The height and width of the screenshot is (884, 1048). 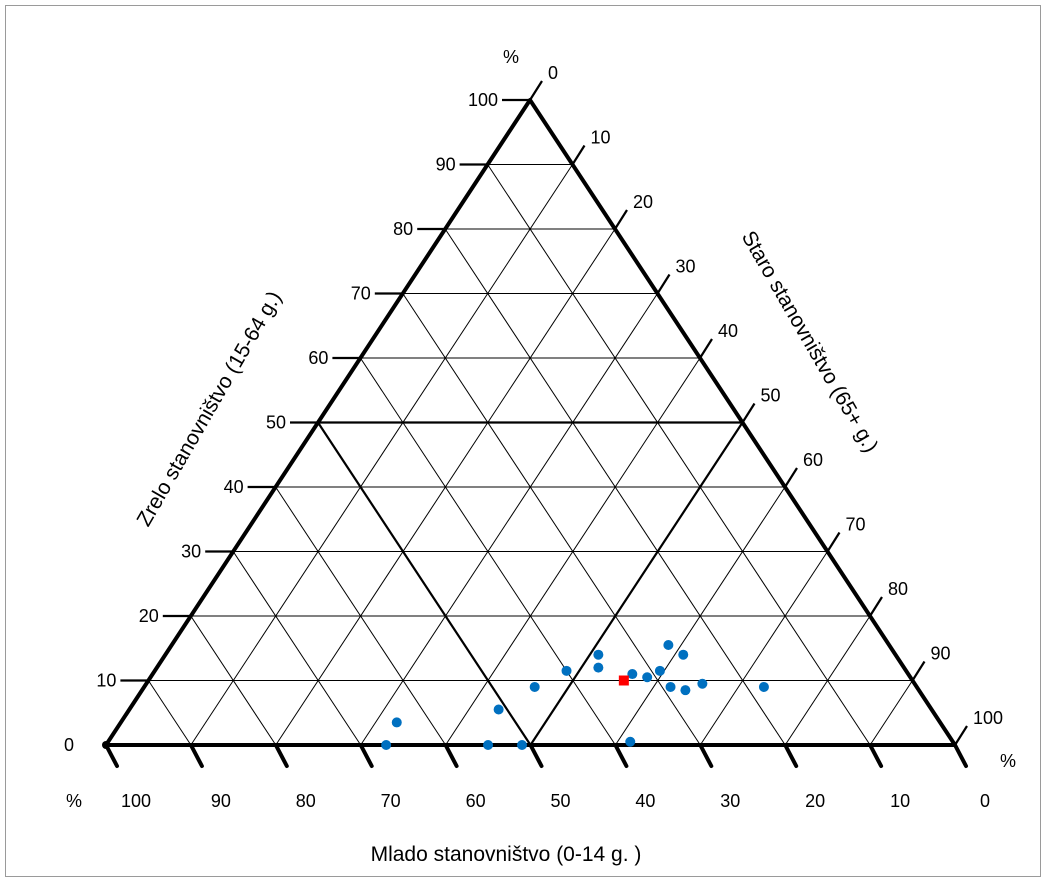 I want to click on right-axis-title: Staro stanovništvo (65+ g.), so click(x=810, y=341).